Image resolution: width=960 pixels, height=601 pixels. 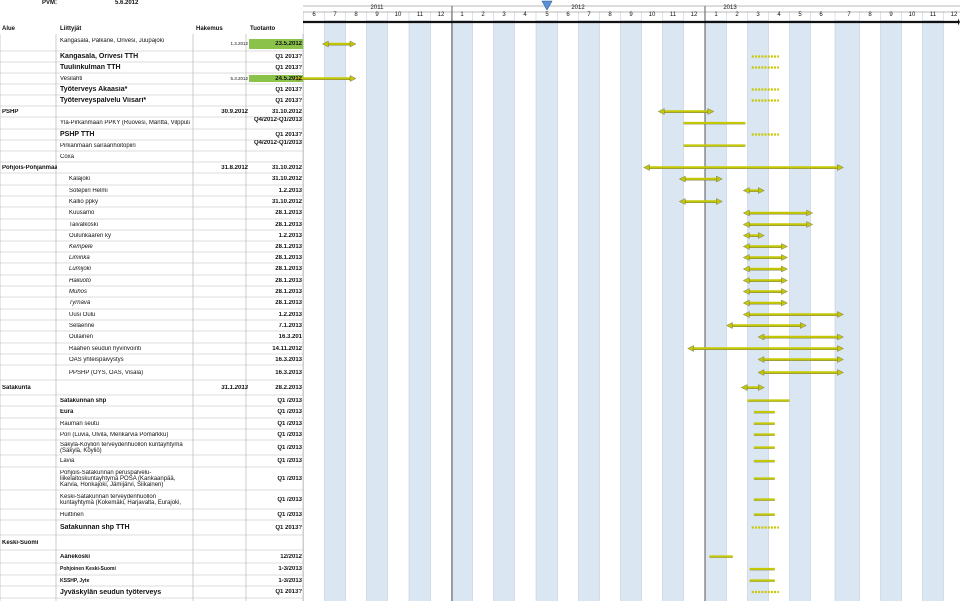 What do you see at coordinates (462, 15) in the screenshot?
I see `month-label: 1` at bounding box center [462, 15].